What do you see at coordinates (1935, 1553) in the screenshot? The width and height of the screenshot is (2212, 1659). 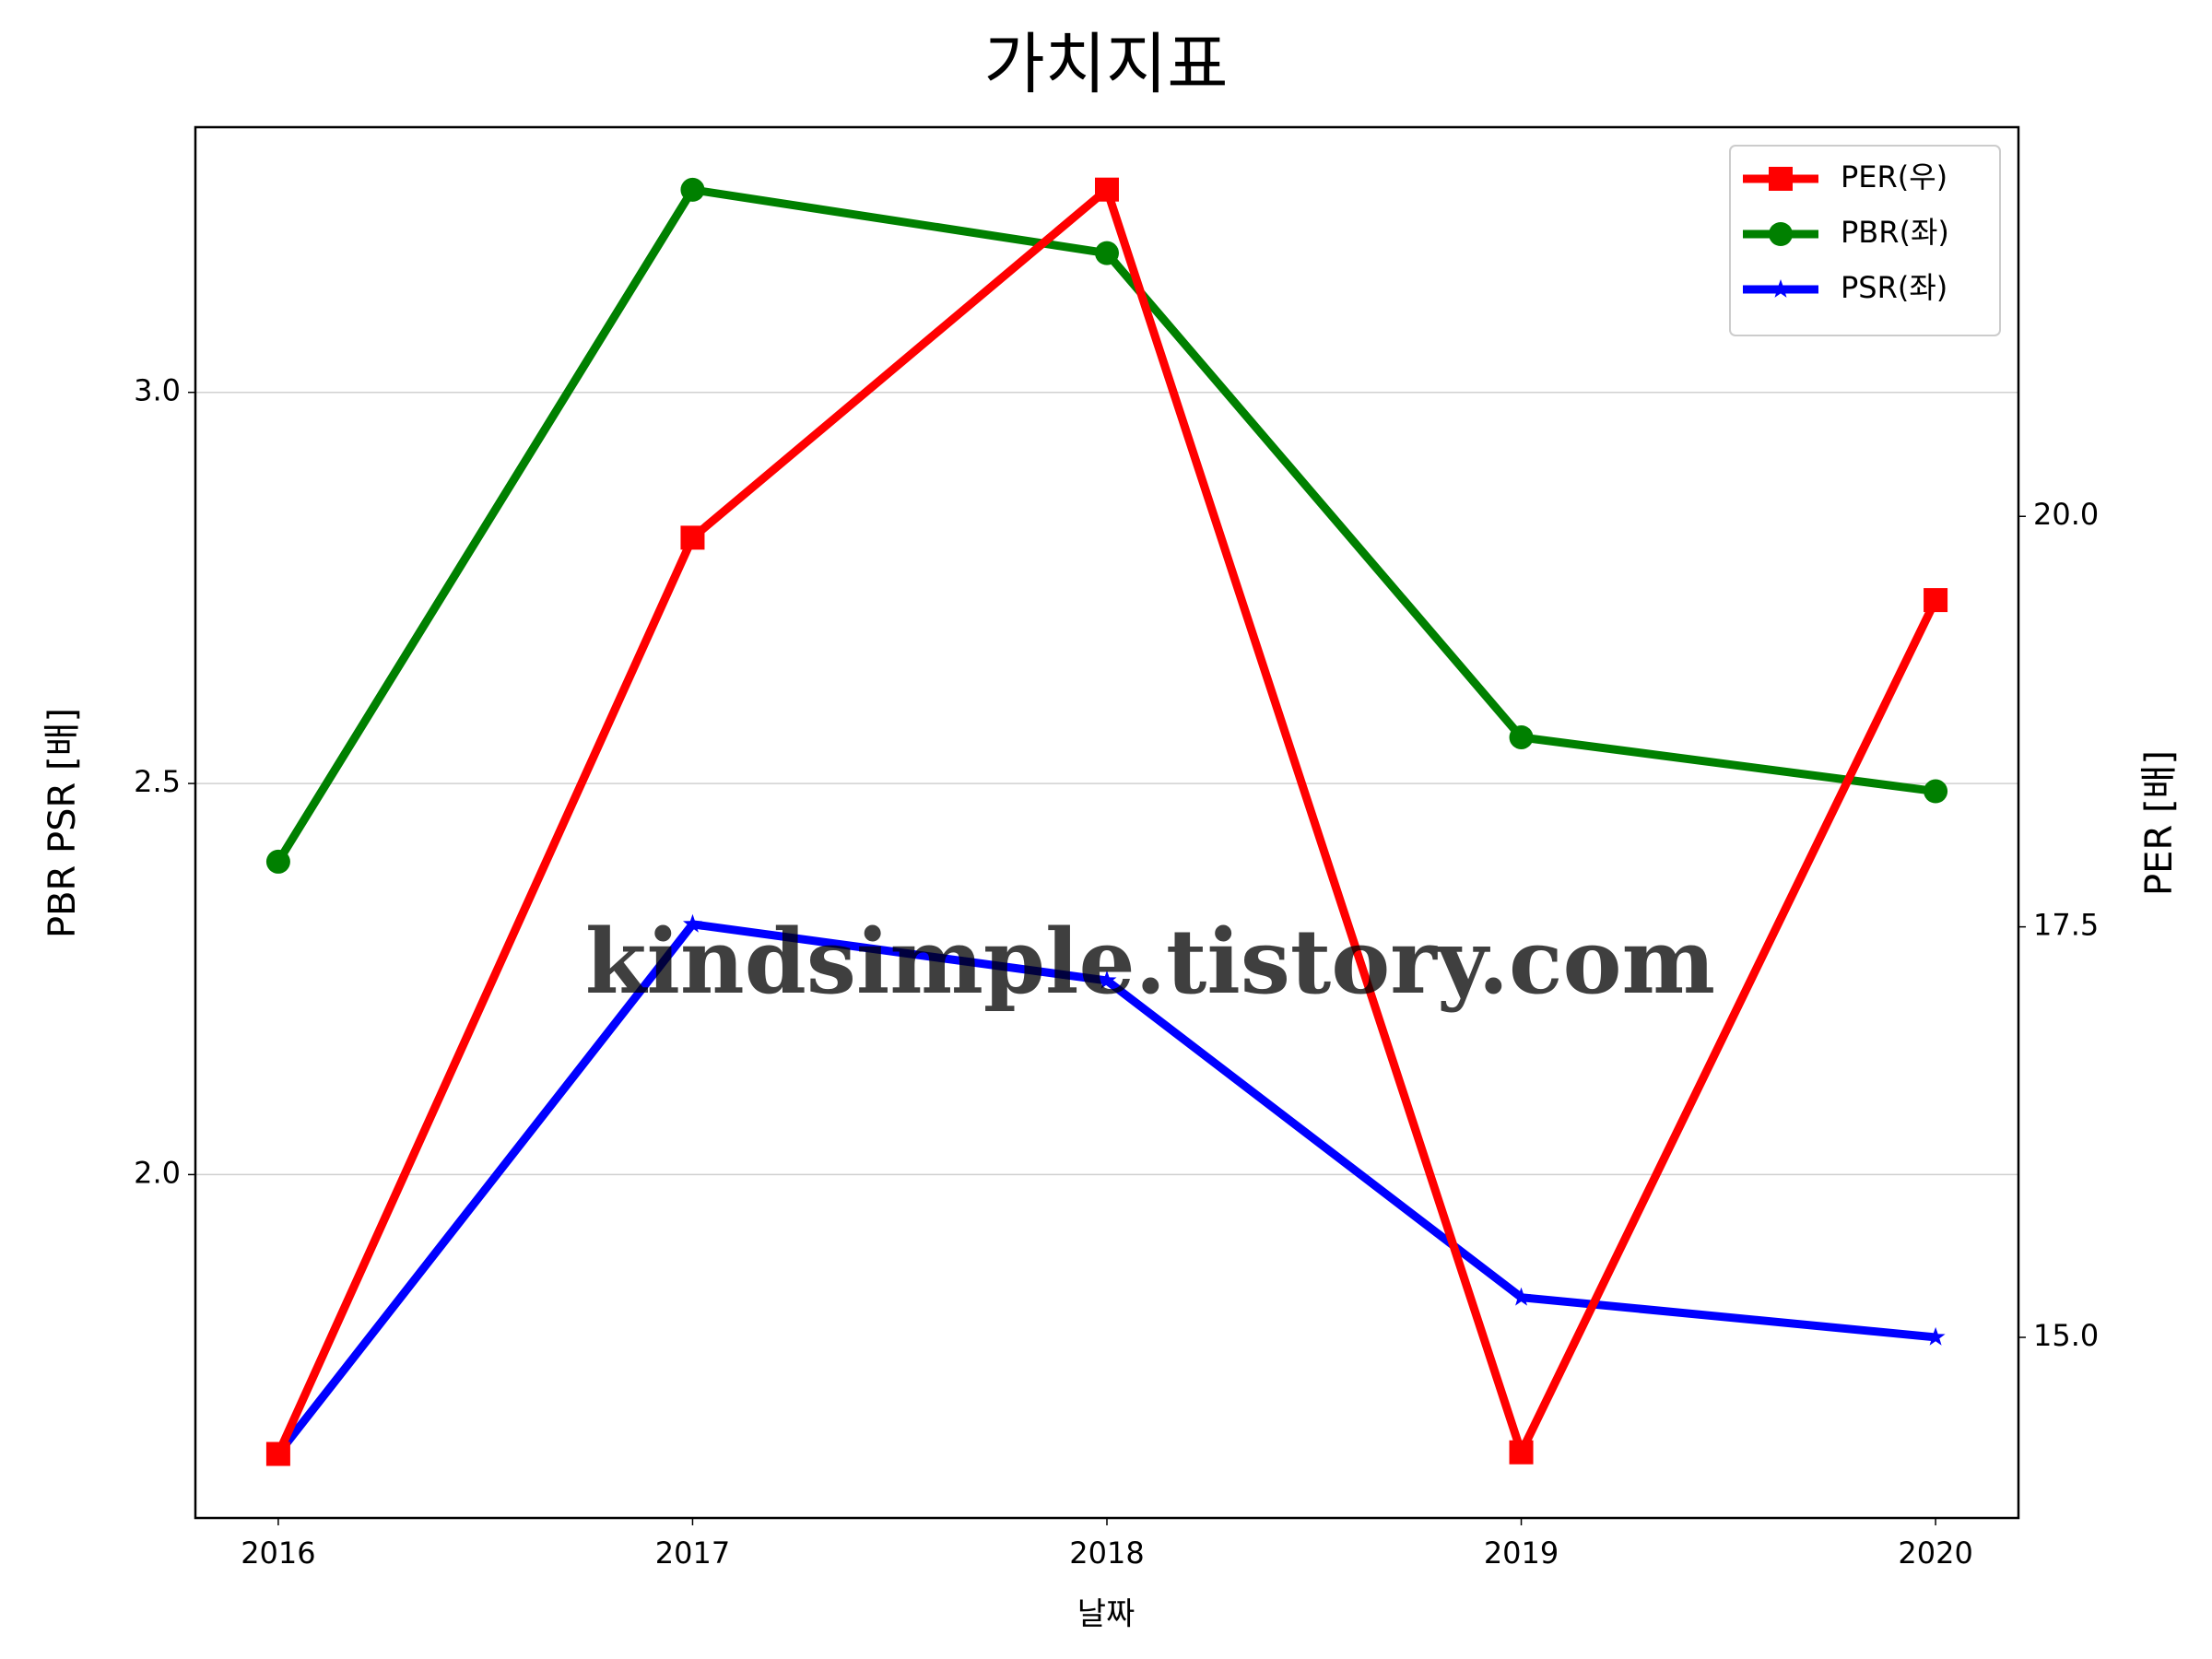 I see `x-tick-label: 2020` at bounding box center [1935, 1553].